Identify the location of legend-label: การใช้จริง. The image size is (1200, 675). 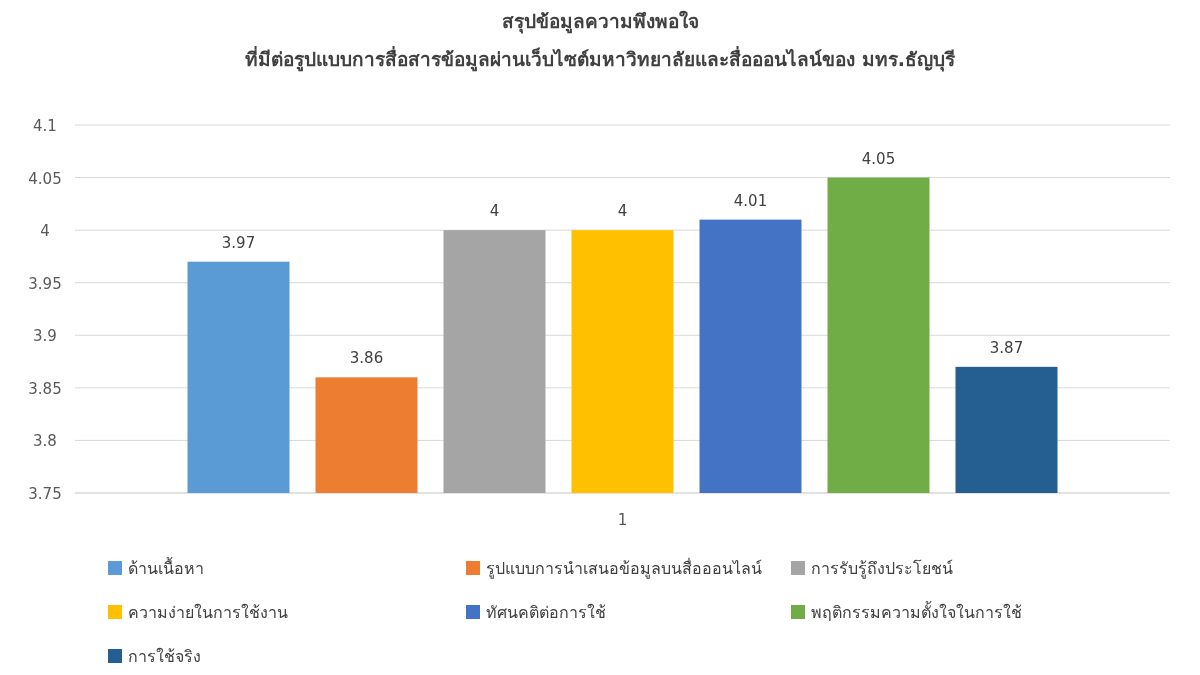
(164, 656).